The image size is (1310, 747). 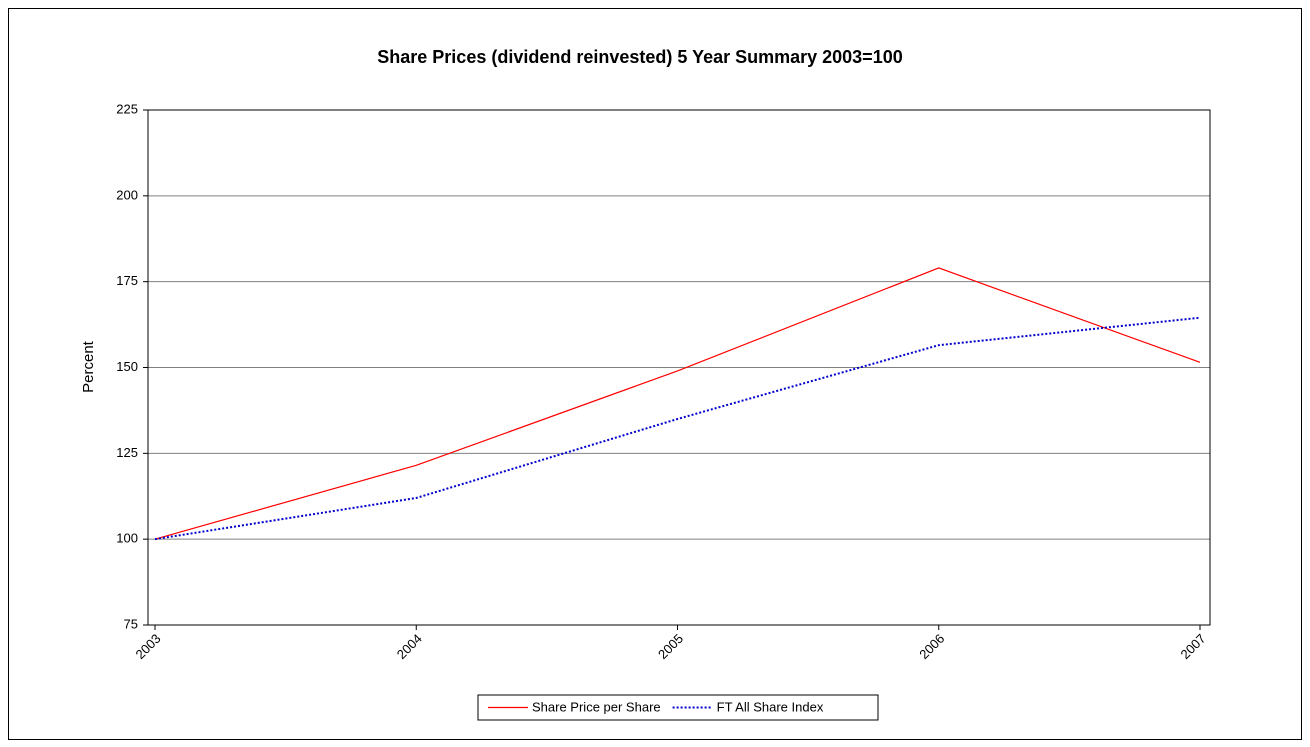 I want to click on y-tick-label: 100, so click(x=127, y=538).